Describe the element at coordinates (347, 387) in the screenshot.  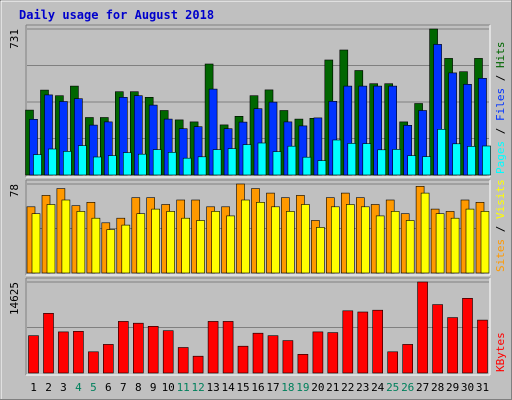
I see `x-tick-label-day-22: 22` at that location.